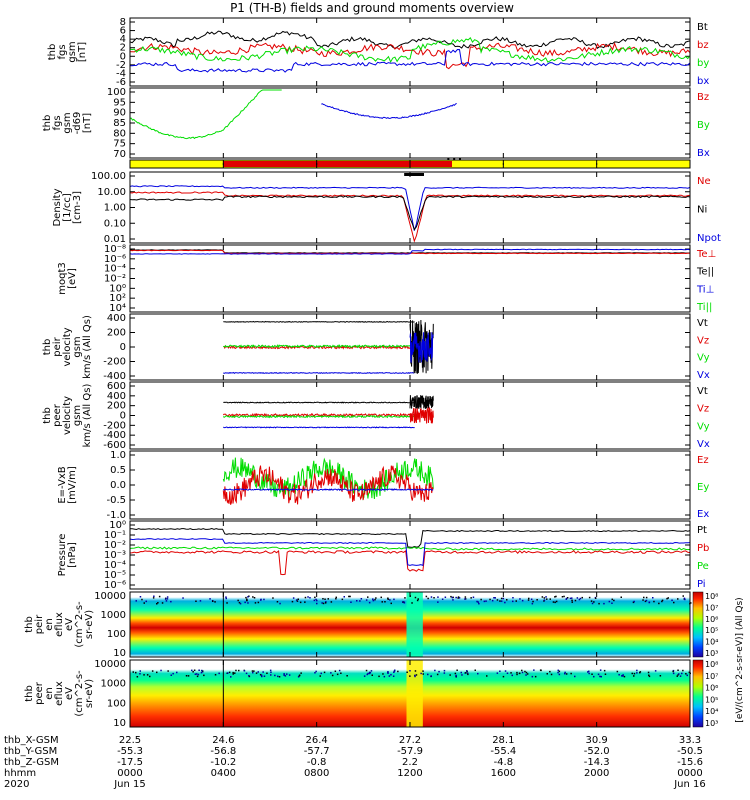 The image size is (750, 800). Describe the element at coordinates (317, 751) in the screenshot. I see `xaxis-value: -57.7` at that location.